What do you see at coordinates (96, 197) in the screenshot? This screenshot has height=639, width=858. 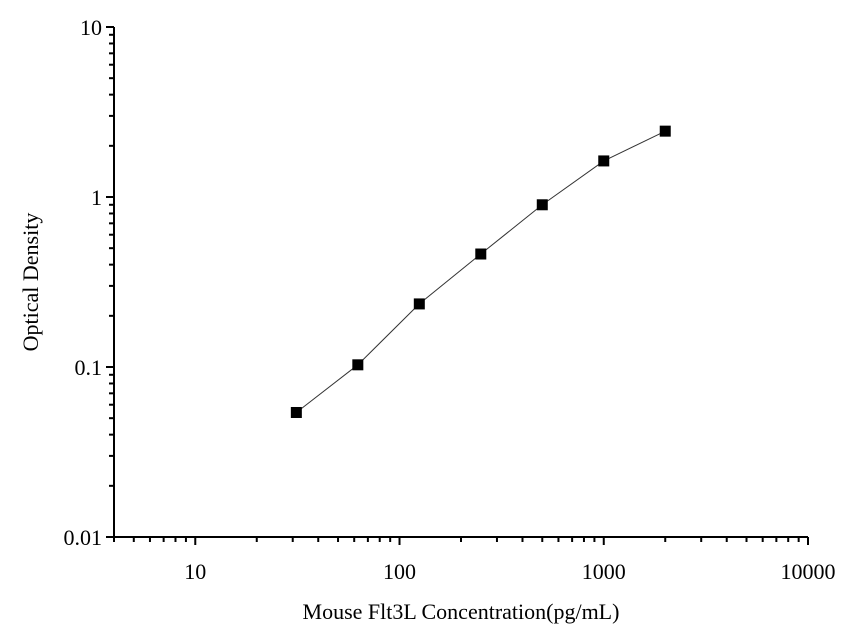 I see `y-tick-label: 1` at bounding box center [96, 197].